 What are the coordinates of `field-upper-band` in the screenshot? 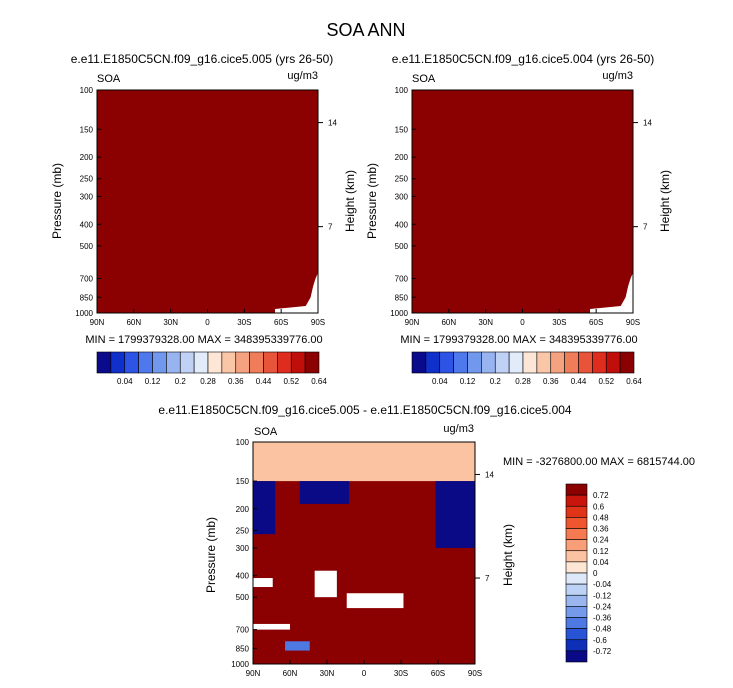 It's located at (364, 462).